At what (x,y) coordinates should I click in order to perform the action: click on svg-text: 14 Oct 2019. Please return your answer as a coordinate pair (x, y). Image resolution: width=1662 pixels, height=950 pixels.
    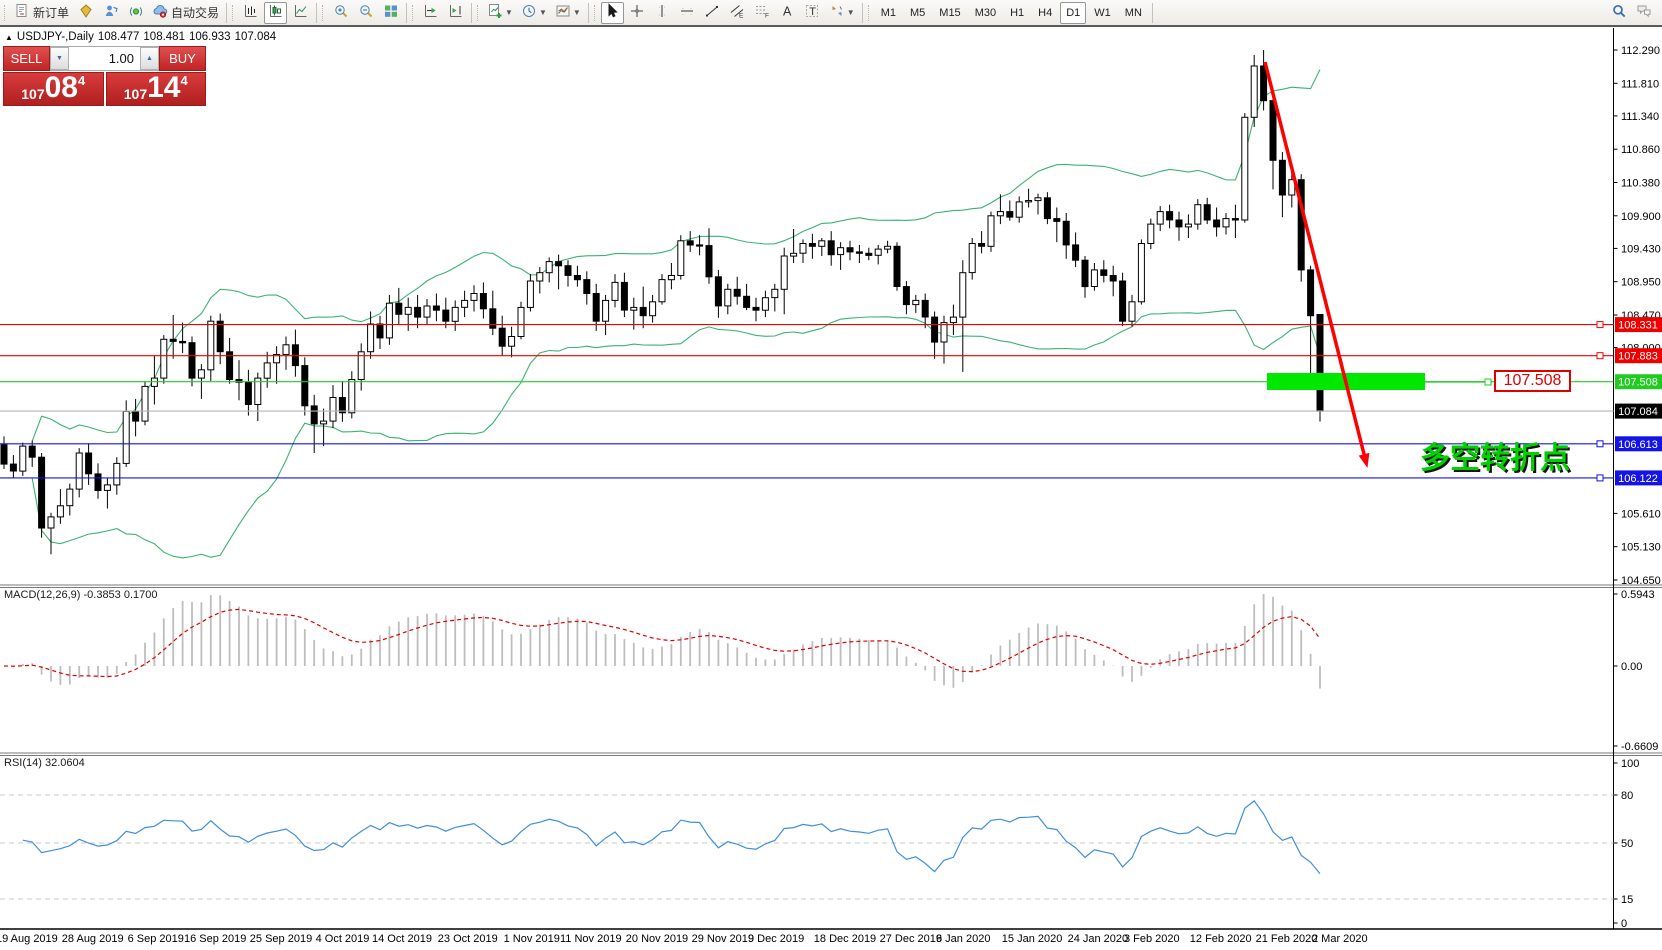
    Looking at the image, I should click on (402, 939).